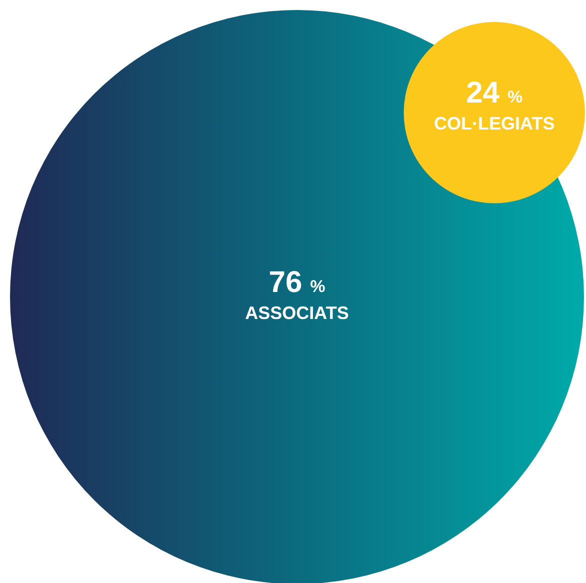  I want to click on data-label: 76 %, so click(297, 282).